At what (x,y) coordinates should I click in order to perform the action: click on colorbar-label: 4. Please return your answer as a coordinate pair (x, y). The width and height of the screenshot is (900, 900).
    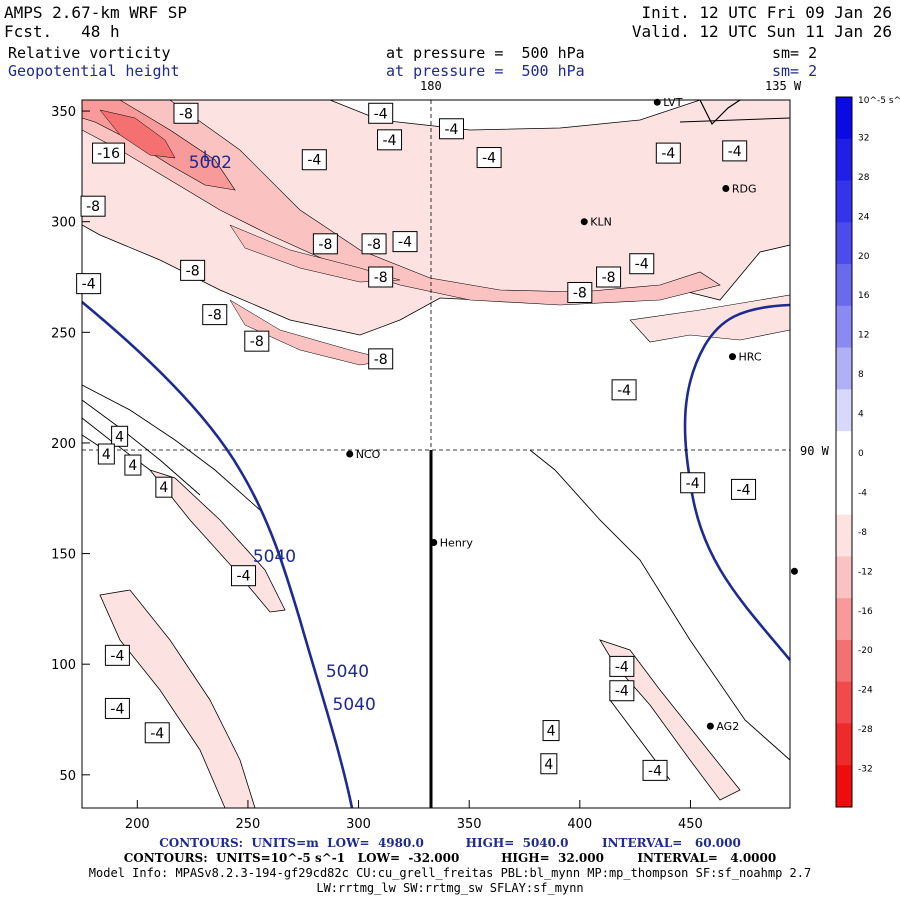
    Looking at the image, I should click on (861, 415).